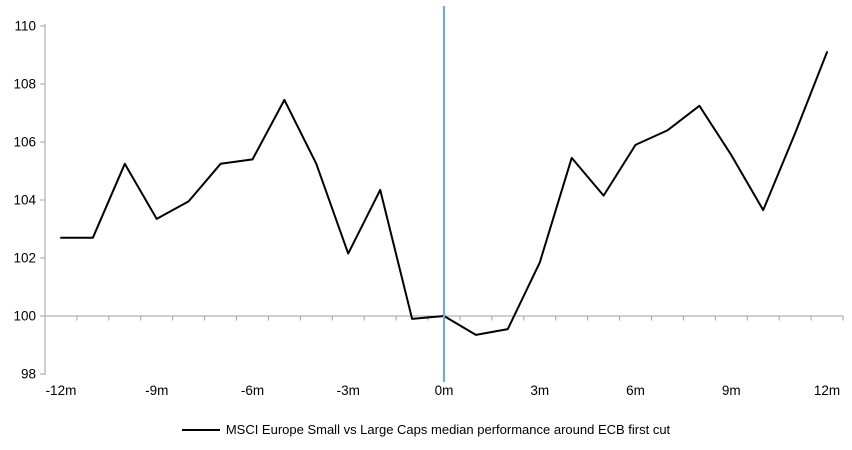 The width and height of the screenshot is (852, 450). Describe the element at coordinates (731, 390) in the screenshot. I see `x-axis-label: 9m` at that location.